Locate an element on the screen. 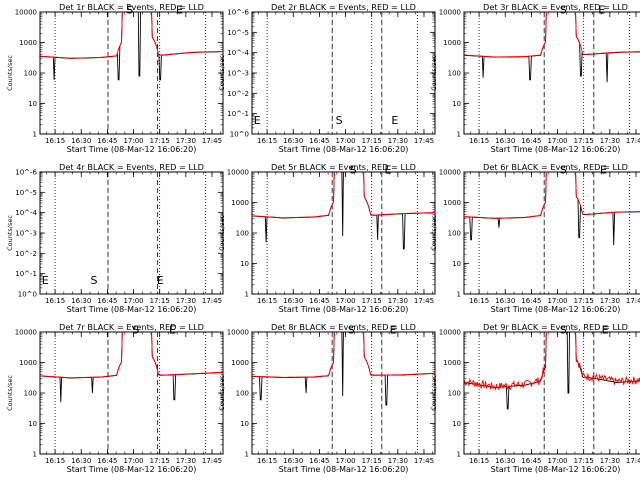  y-tick-label: 10^-4 is located at coordinates (238, 53).